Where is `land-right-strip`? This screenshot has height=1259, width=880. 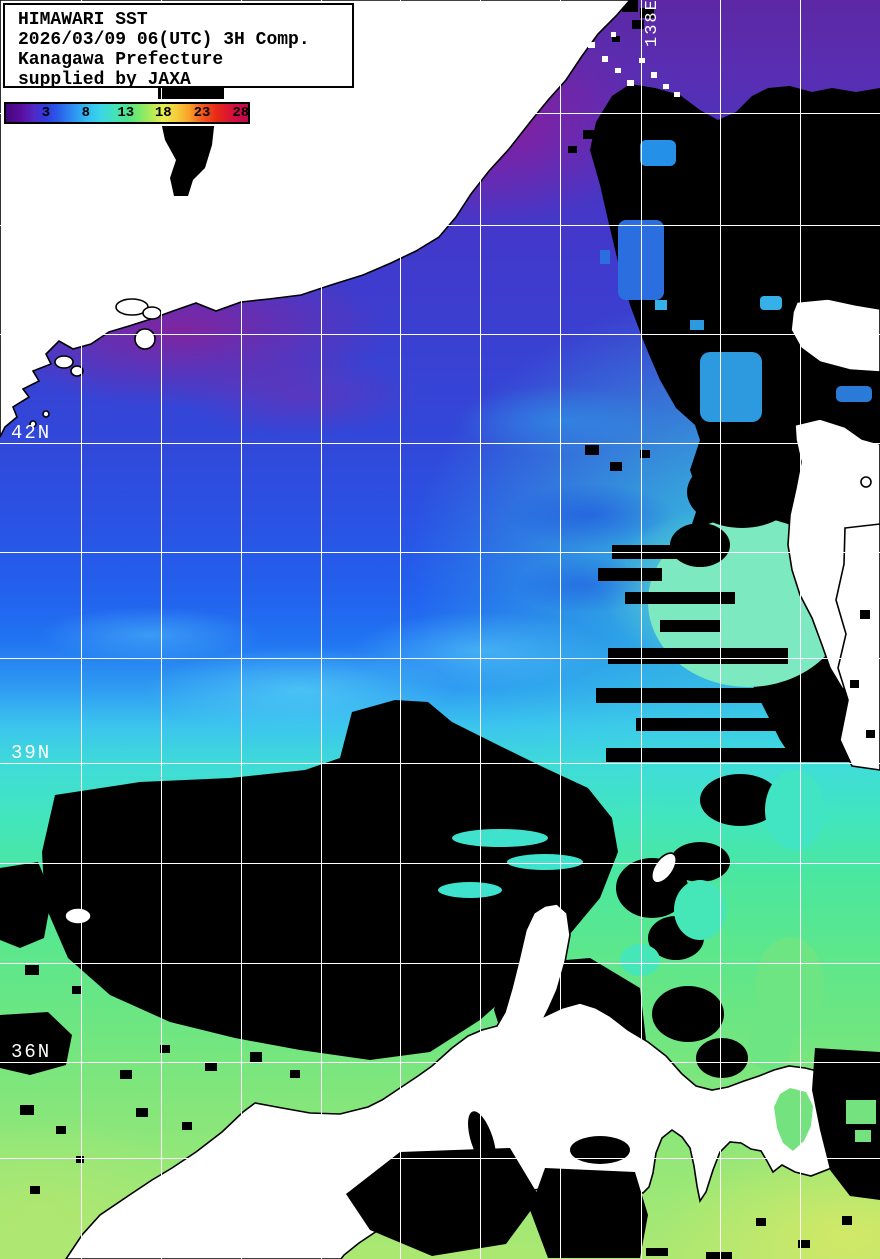 land-right-strip is located at coordinates (857, 647).